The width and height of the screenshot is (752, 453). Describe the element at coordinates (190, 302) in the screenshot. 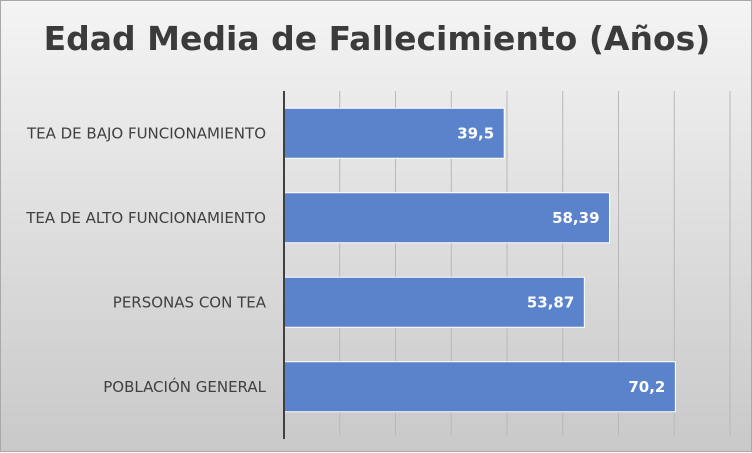

I see `category-label-2: PERSONAS CON TEA` at that location.